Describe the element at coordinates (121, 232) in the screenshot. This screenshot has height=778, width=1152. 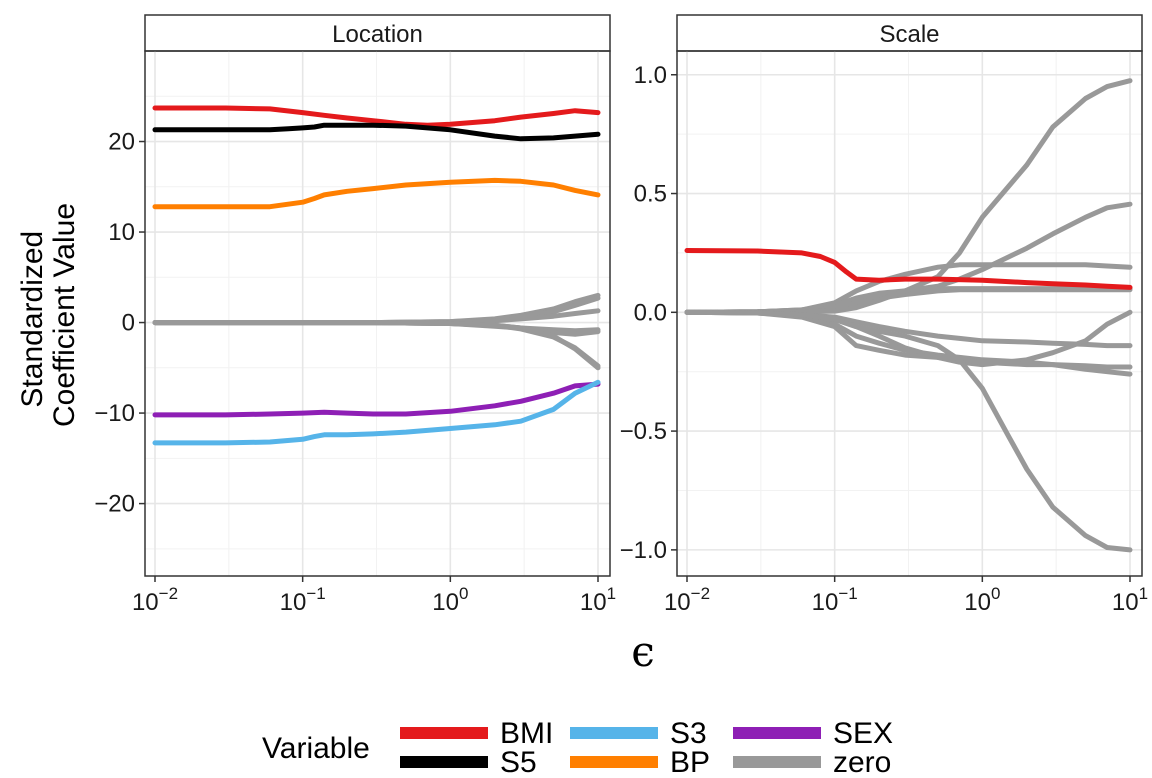
I see `y-tick-label: 10` at that location.